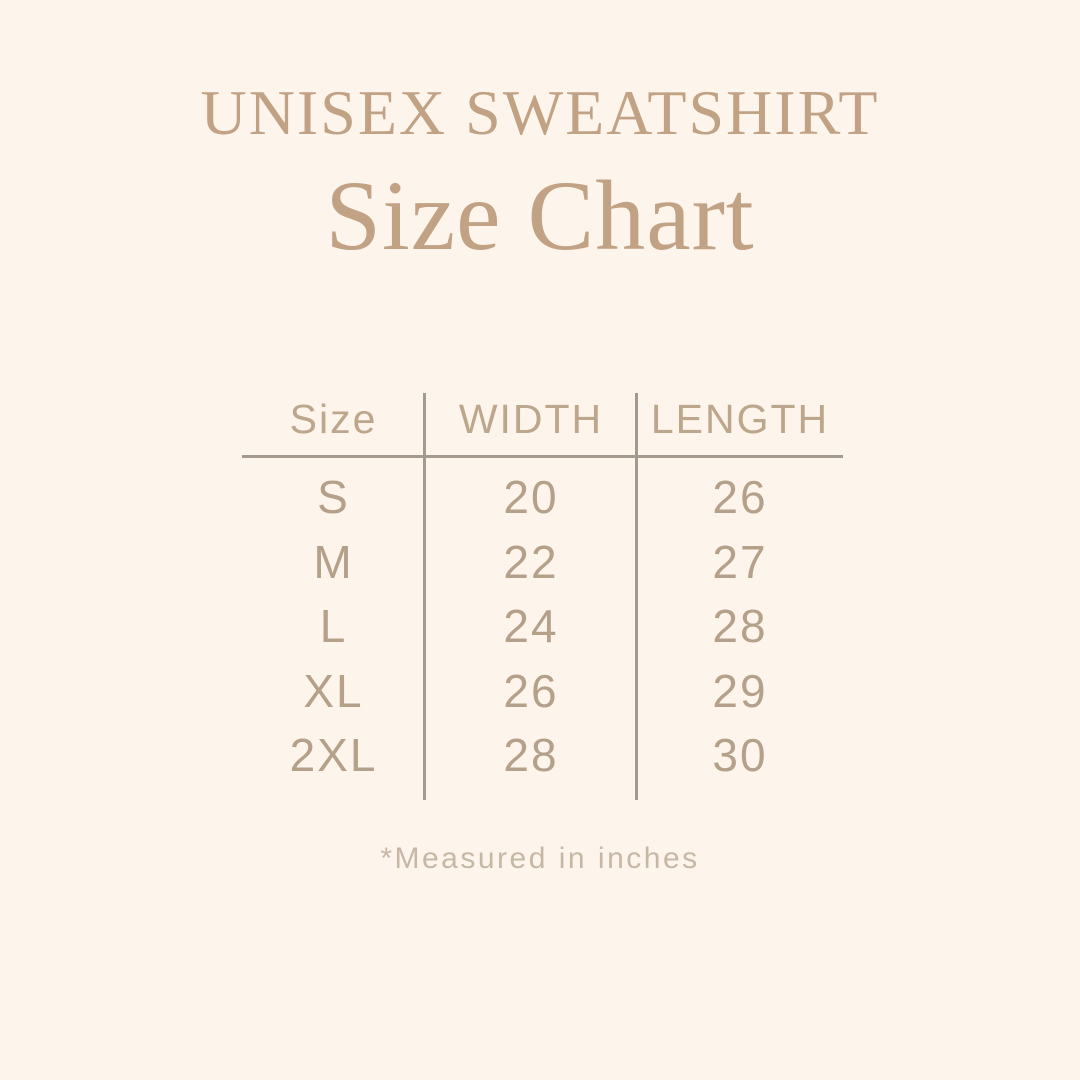  Describe the element at coordinates (531, 755) in the screenshot. I see `cell-width: 28` at that location.